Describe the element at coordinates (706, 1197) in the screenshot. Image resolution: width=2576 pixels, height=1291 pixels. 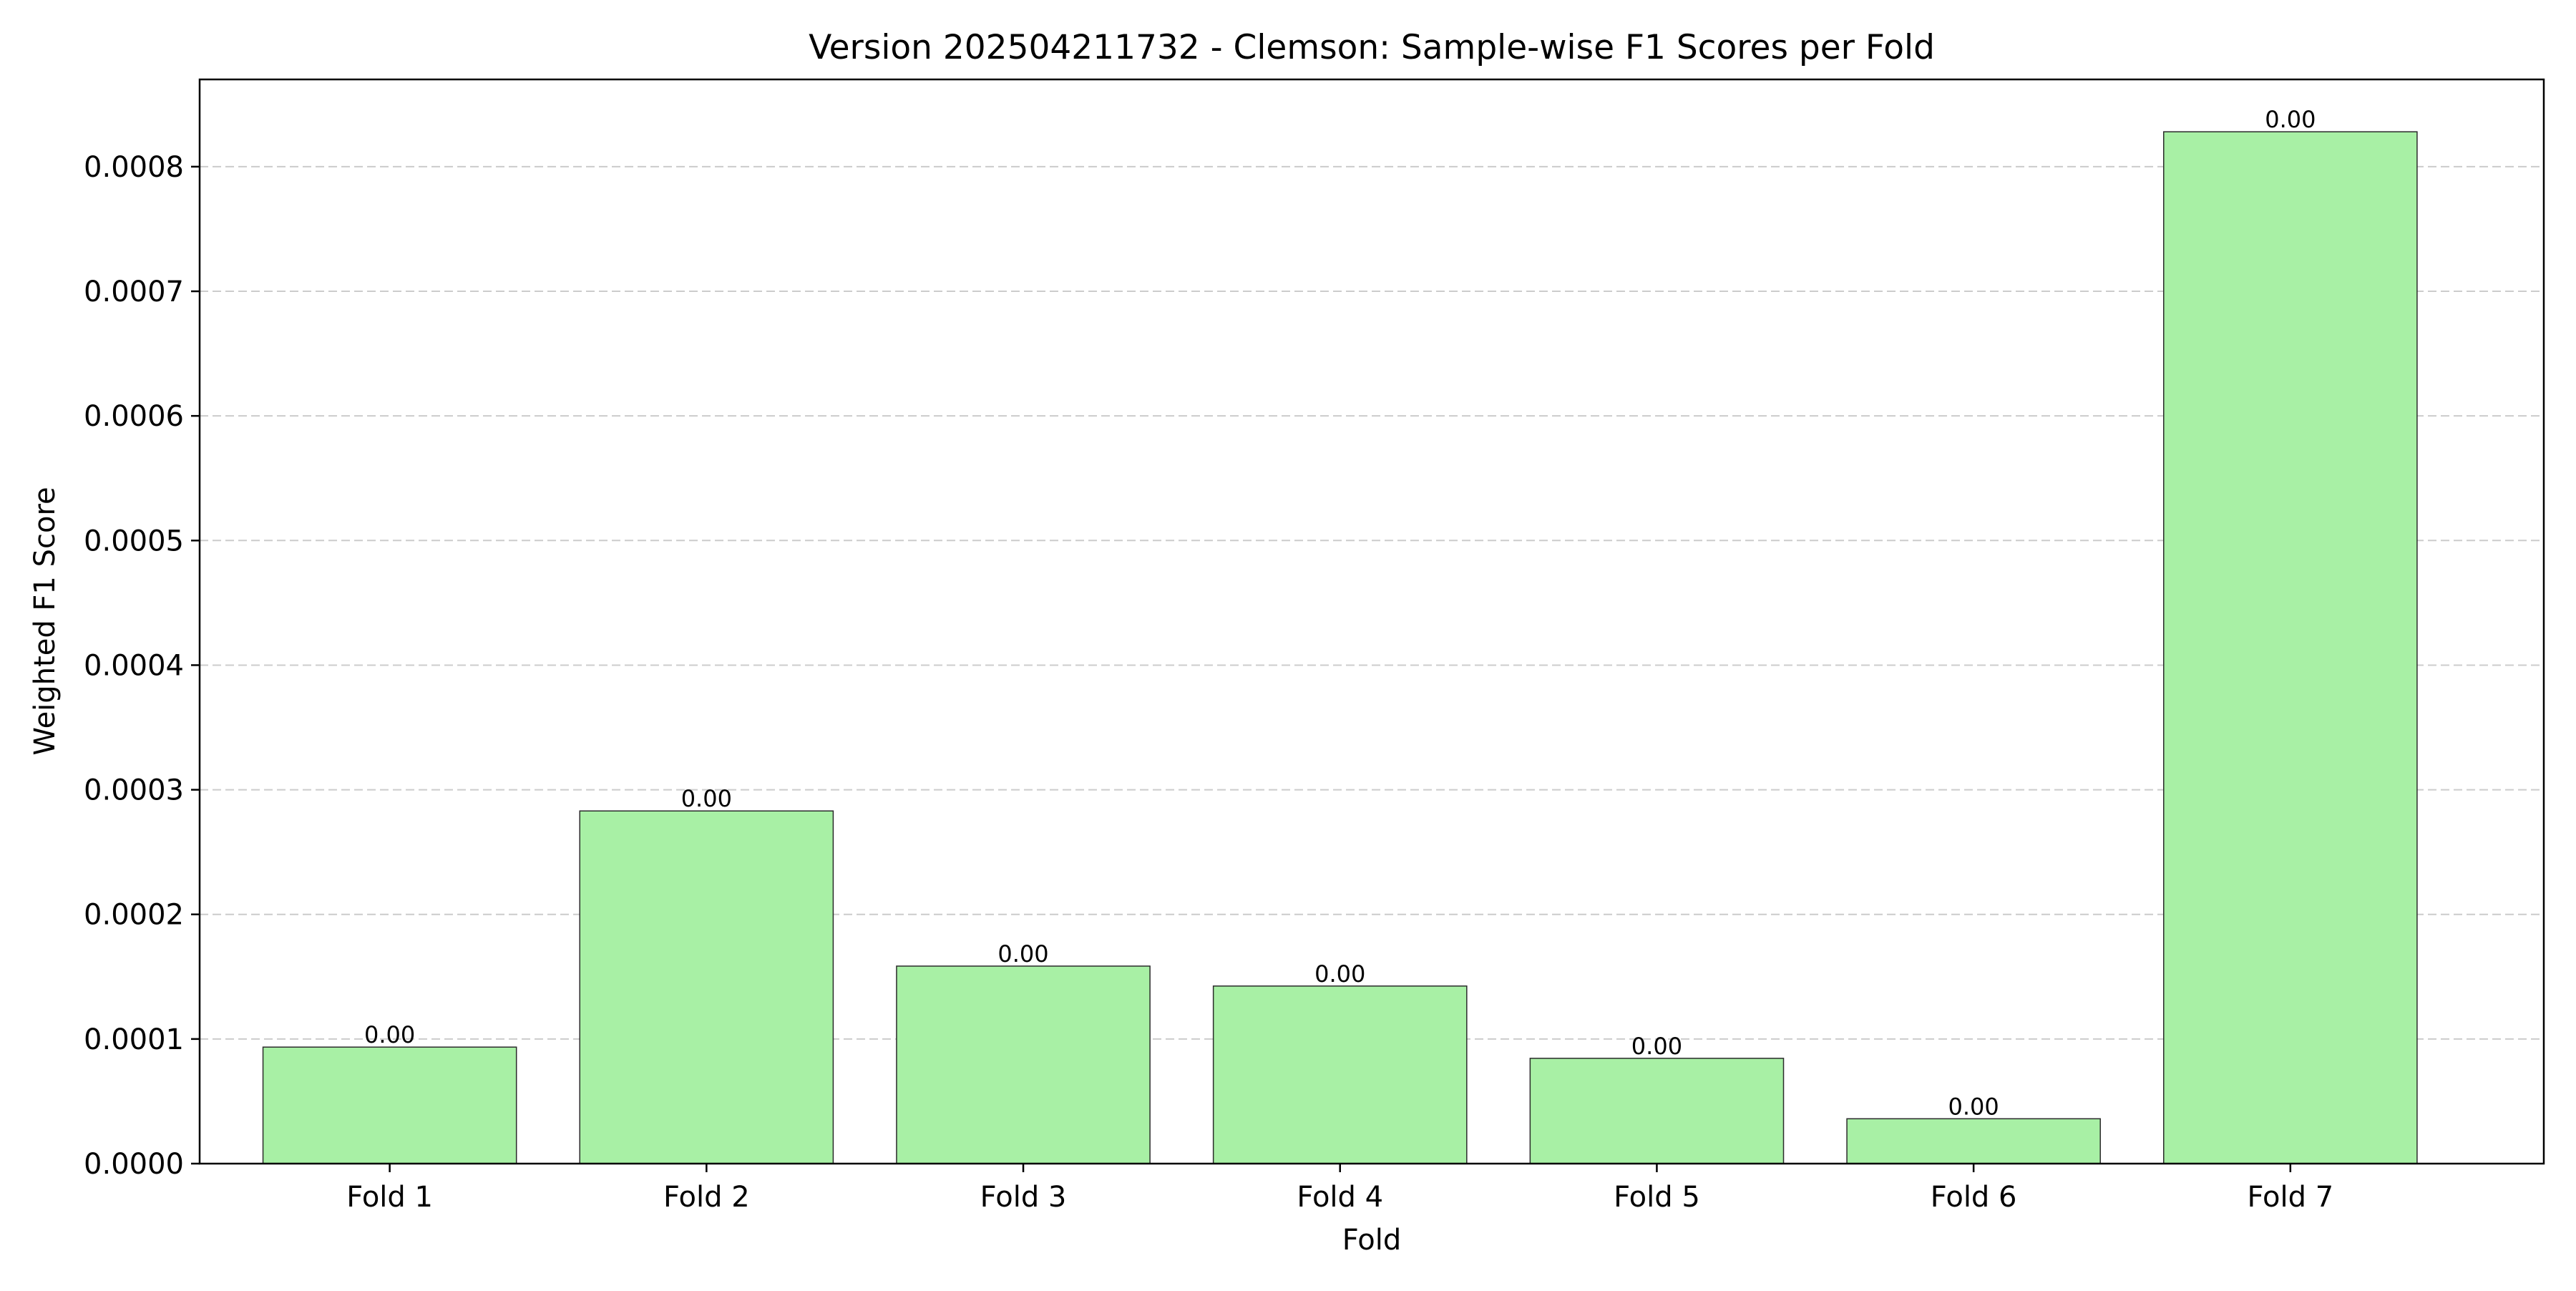
I see `x-tick-label: Fold 2` at that location.